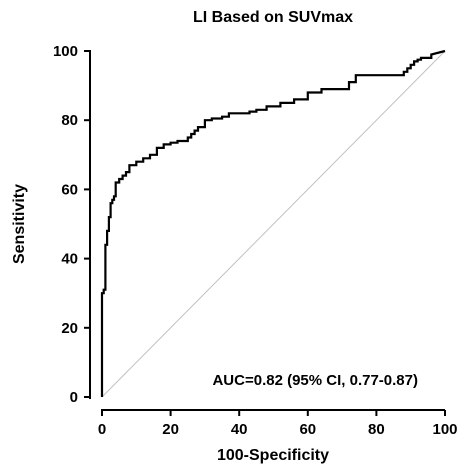 Image resolution: width=465 pixels, height=466 pixels. I want to click on y-tick-label: 40, so click(69, 259).